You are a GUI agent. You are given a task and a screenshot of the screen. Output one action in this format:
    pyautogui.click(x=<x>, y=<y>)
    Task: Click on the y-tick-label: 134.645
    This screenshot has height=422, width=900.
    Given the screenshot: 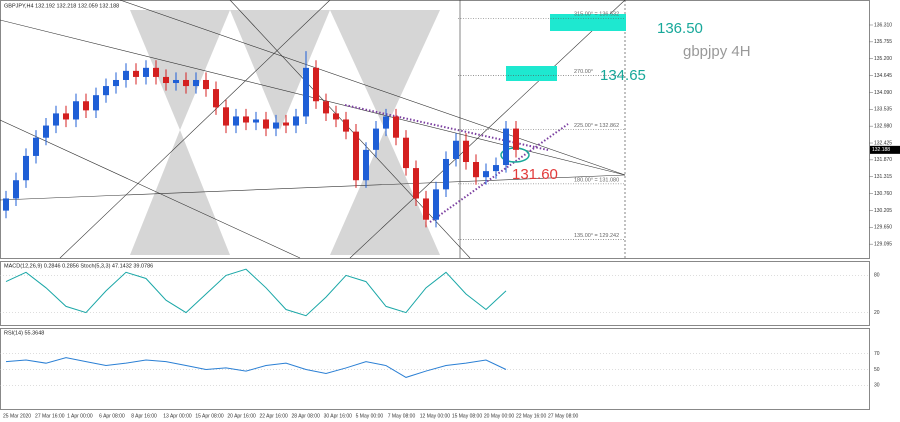 What is the action you would take?
    pyautogui.click(x=883, y=76)
    